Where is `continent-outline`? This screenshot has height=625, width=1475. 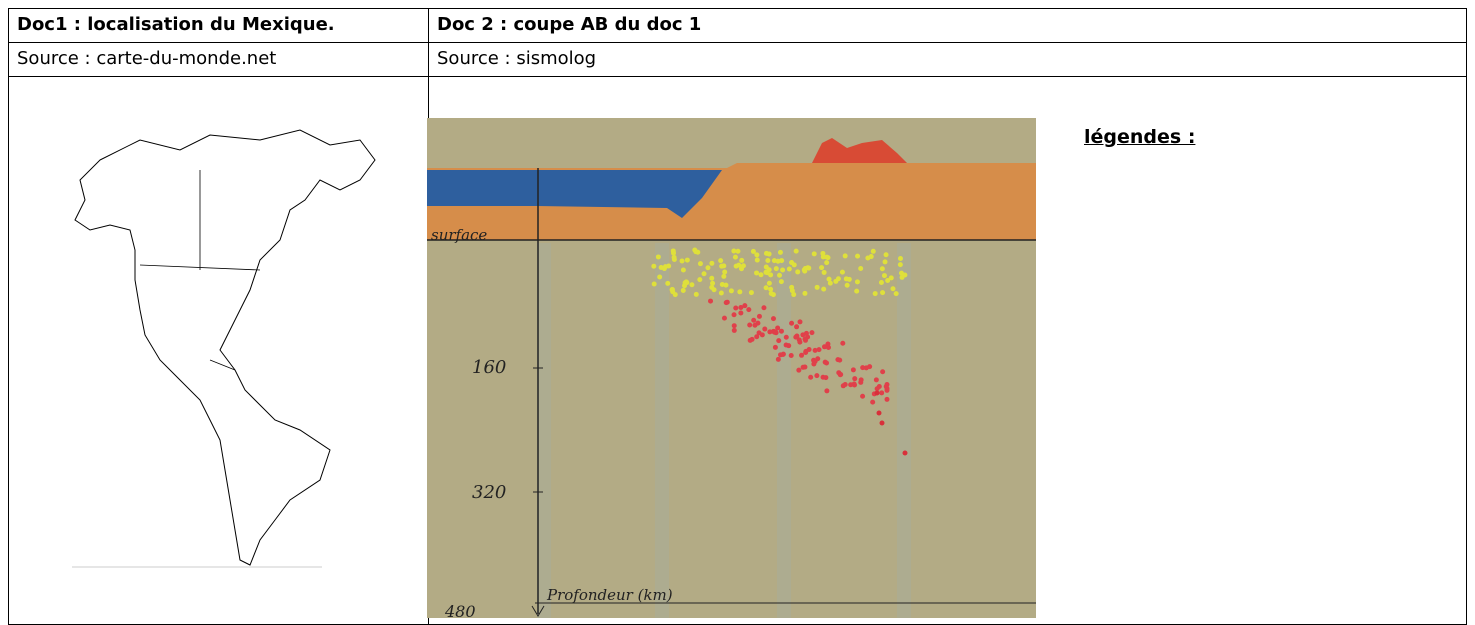 continent-outline is located at coordinates (225, 347).